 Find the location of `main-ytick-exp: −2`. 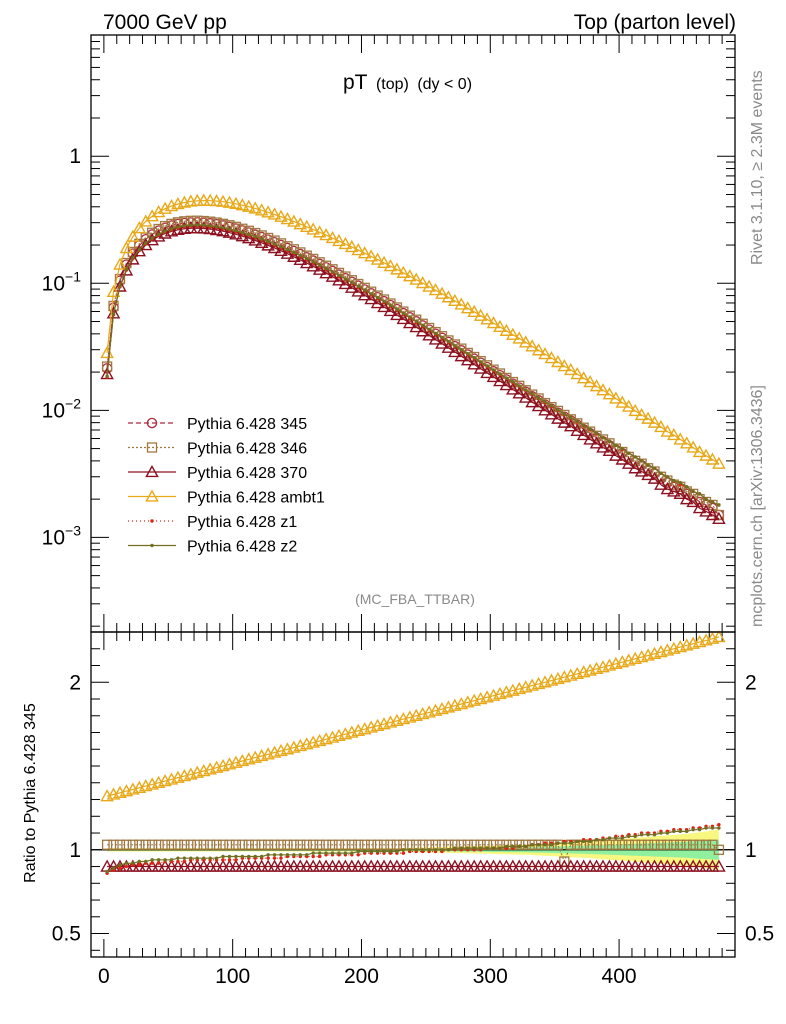

main-ytick-exp: −2 is located at coordinates (73, 403).